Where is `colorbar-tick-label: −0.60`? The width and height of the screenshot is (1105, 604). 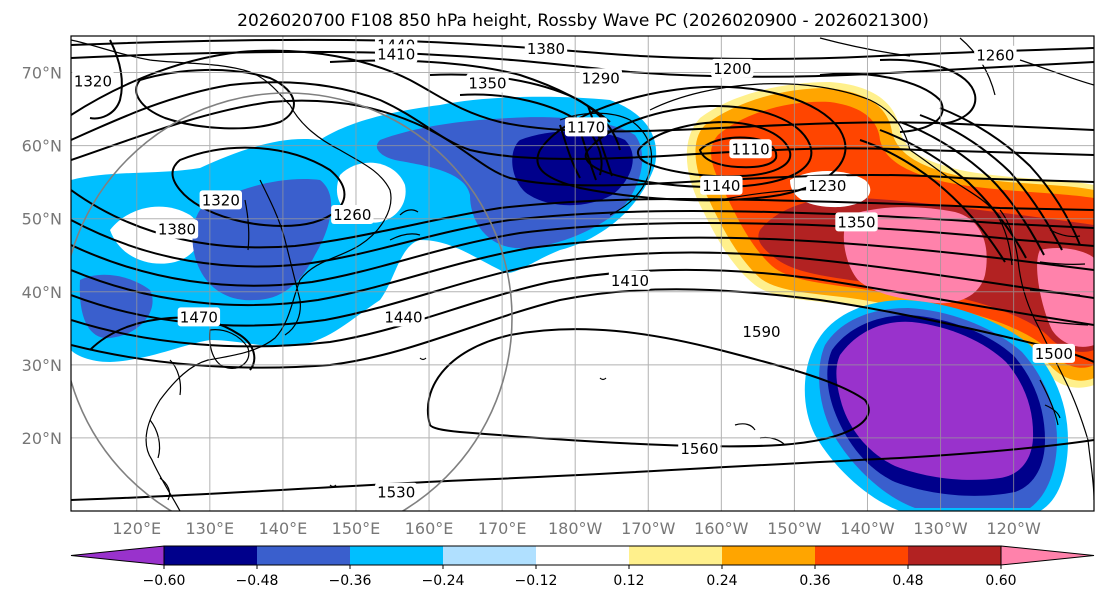 colorbar-tick-label: −0.60 is located at coordinates (164, 581).